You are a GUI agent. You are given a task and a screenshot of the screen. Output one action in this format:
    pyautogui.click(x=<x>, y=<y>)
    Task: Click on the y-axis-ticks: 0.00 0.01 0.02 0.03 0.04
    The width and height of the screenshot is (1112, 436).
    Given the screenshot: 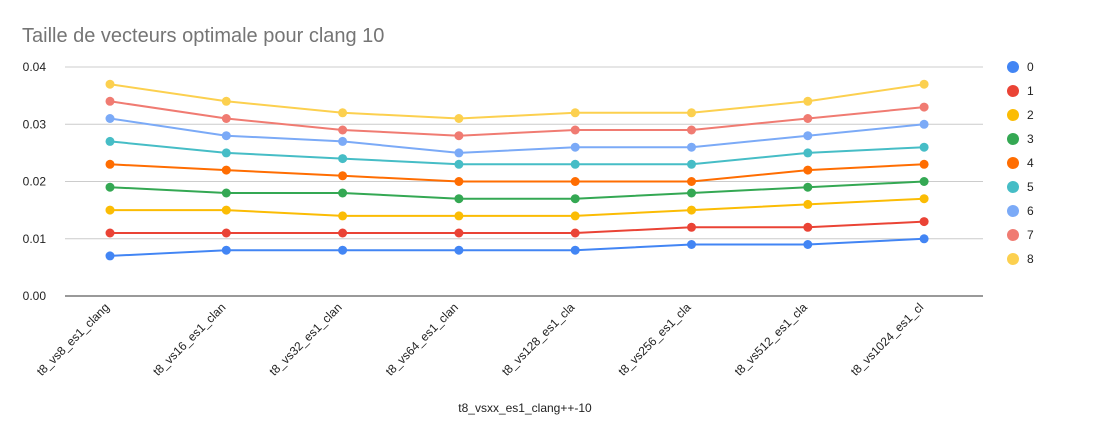 What is the action you would take?
    pyautogui.click(x=35, y=181)
    